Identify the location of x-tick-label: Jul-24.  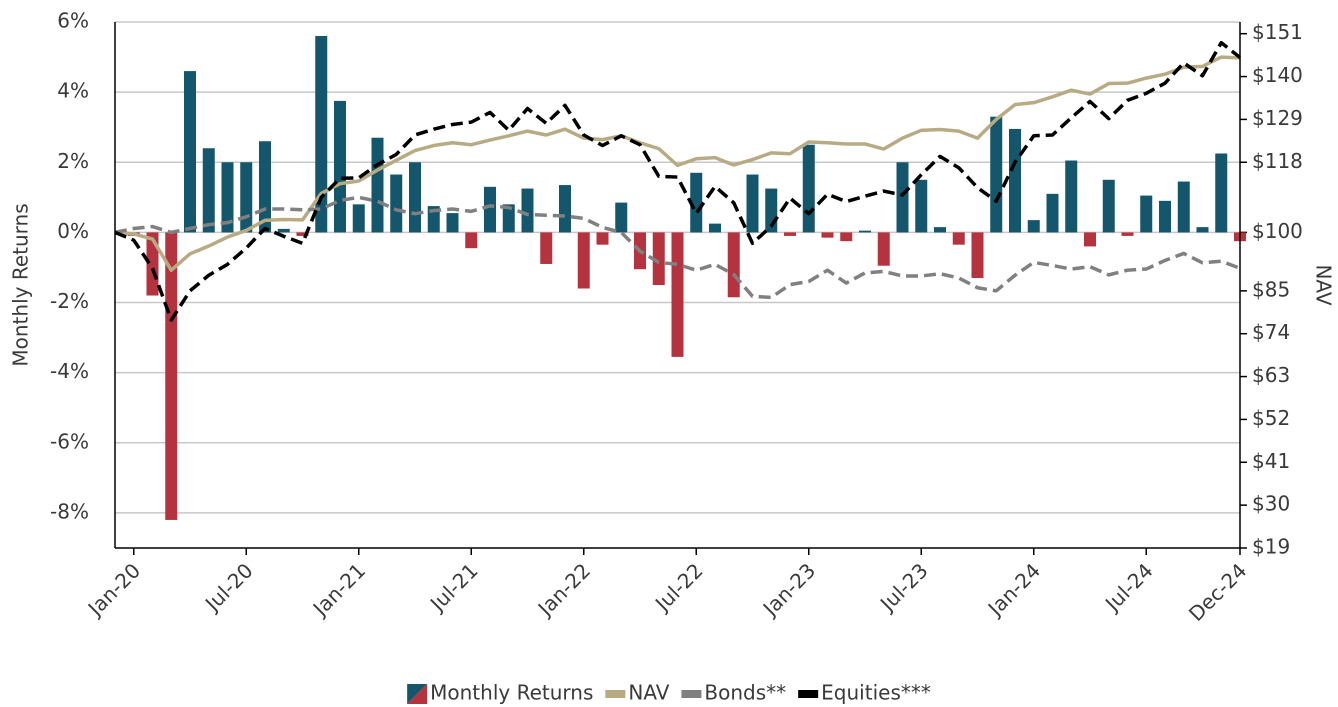
(1128, 587).